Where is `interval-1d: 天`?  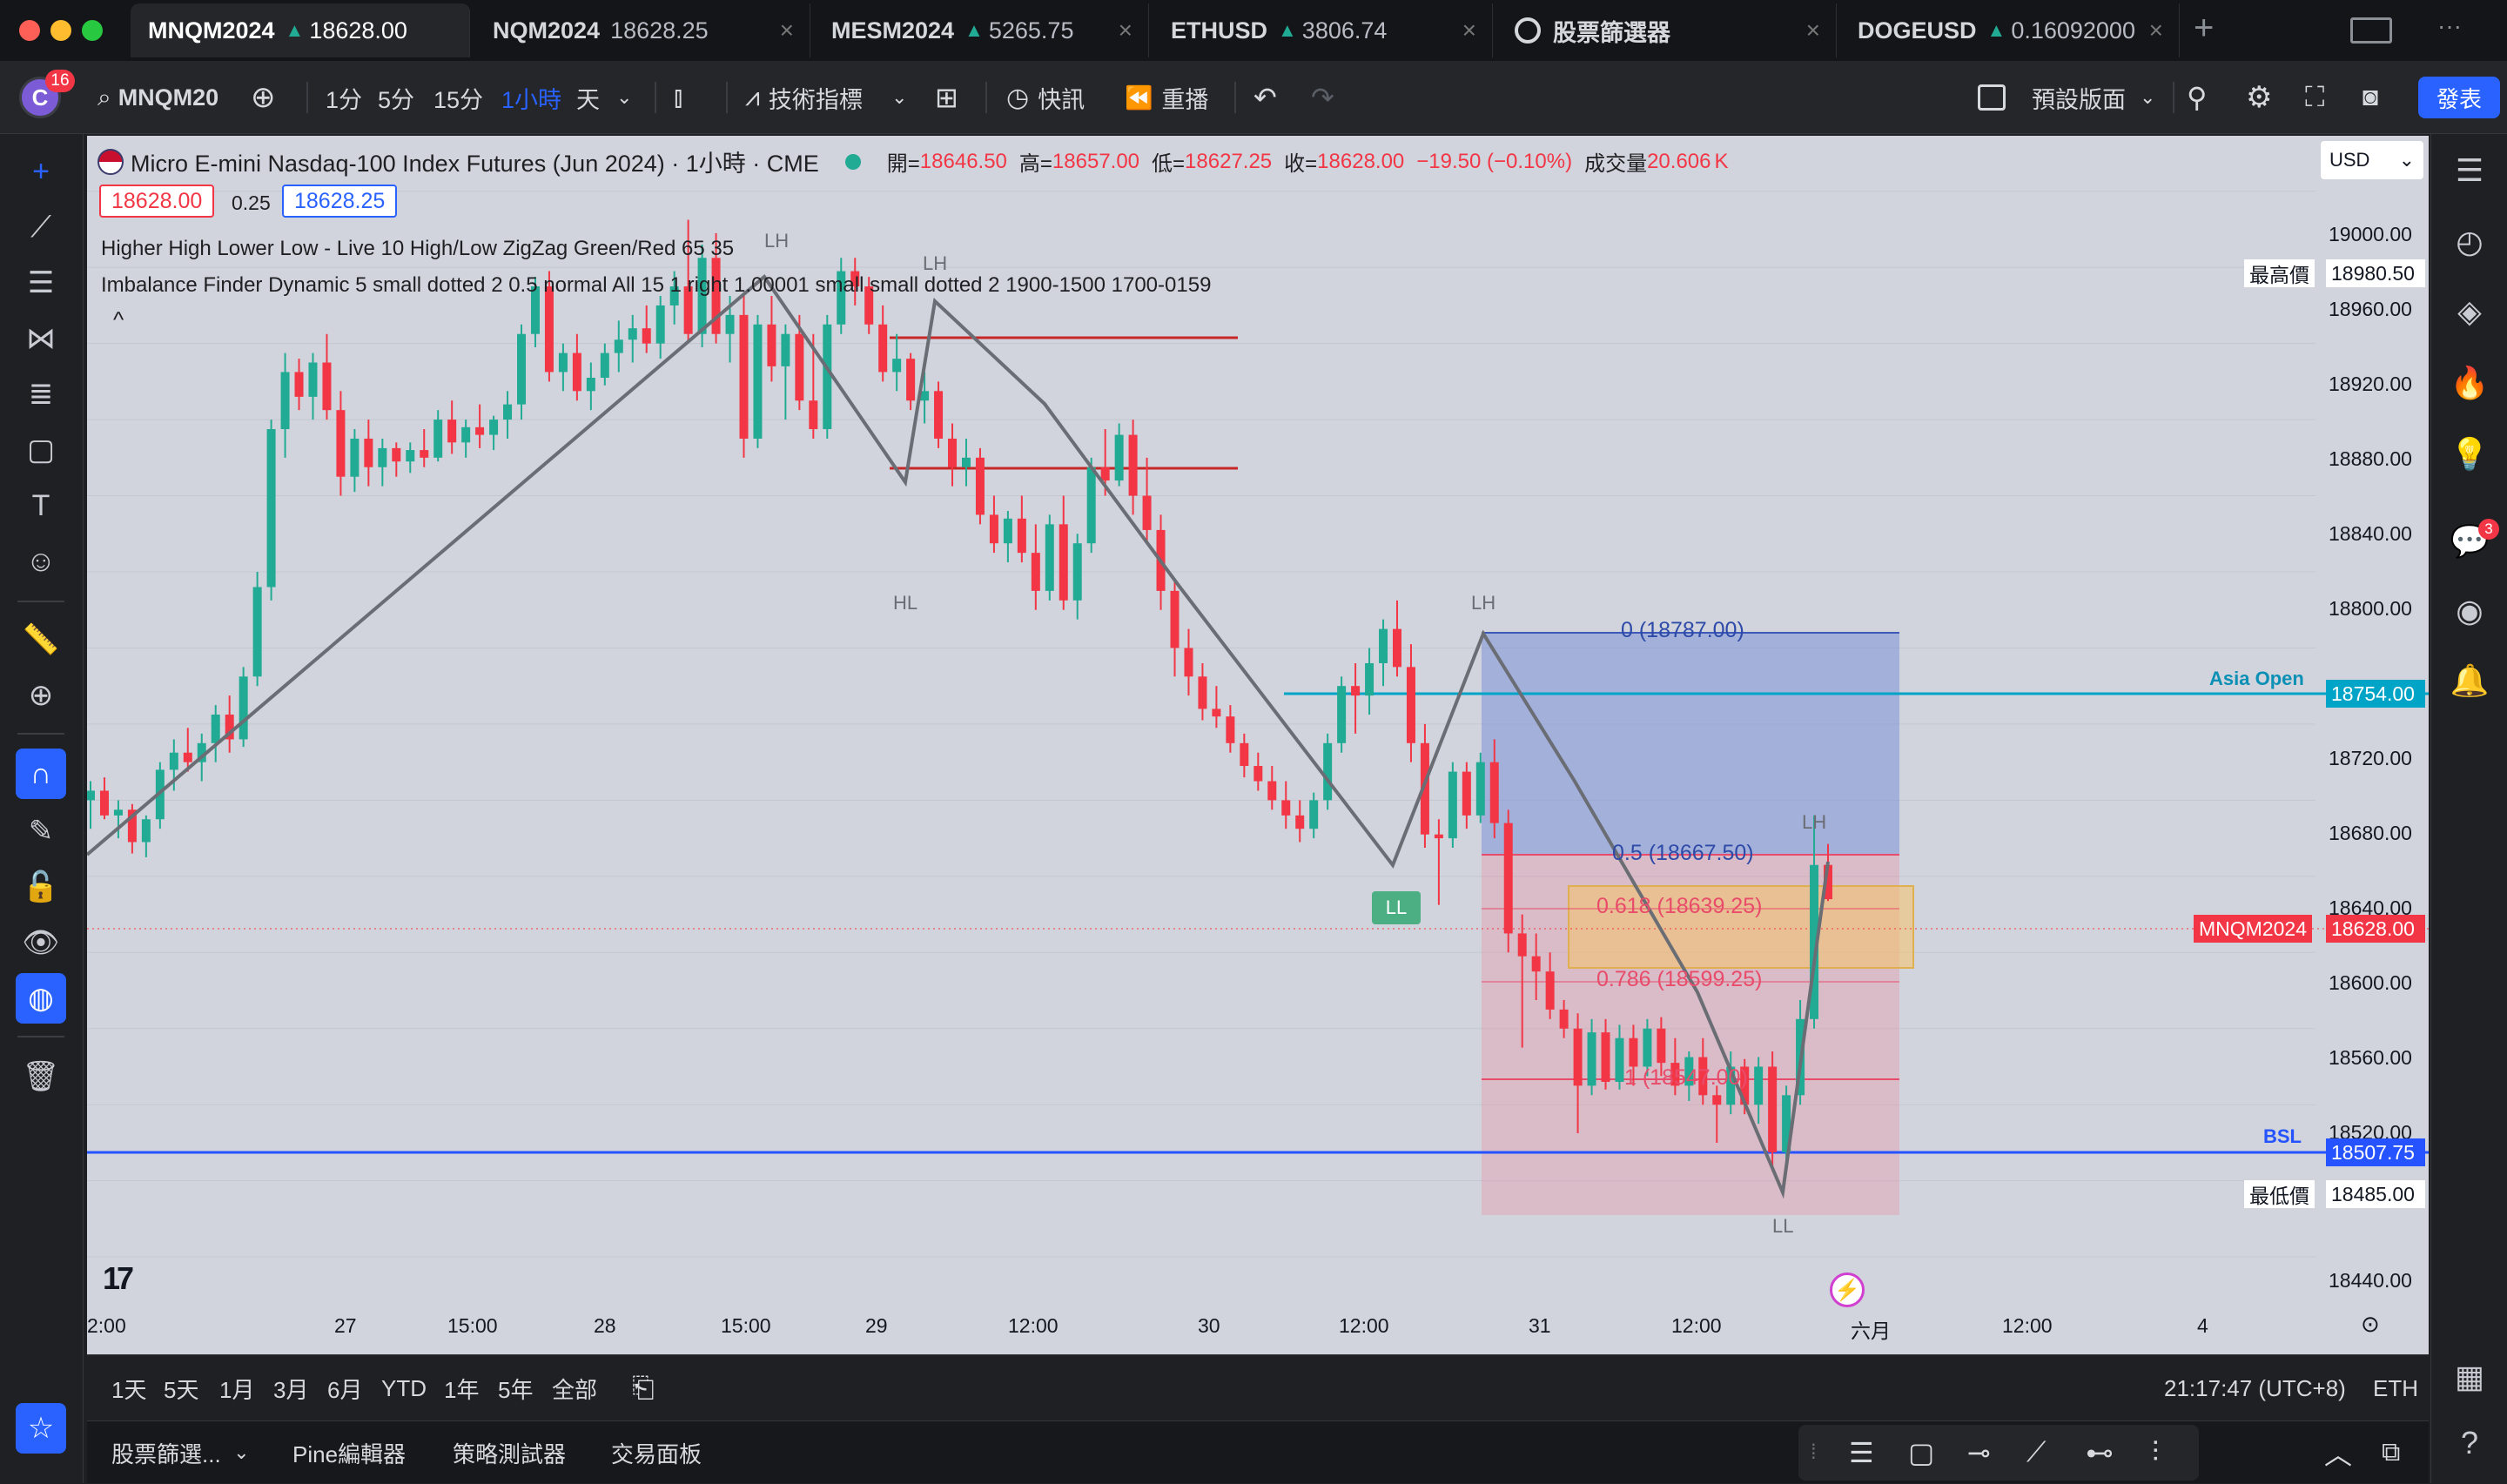
interval-1d: 天 is located at coordinates (588, 99).